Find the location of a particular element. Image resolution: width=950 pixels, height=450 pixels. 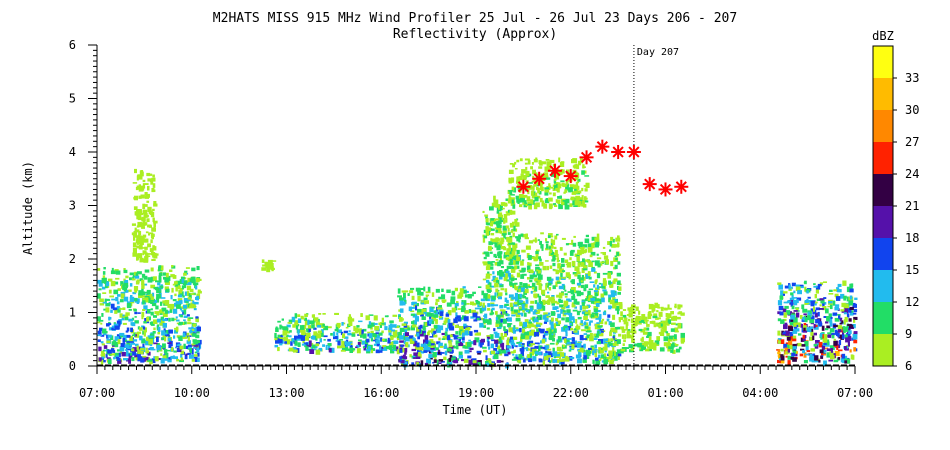

y-tick-label: 6 is located at coordinates (72, 45).